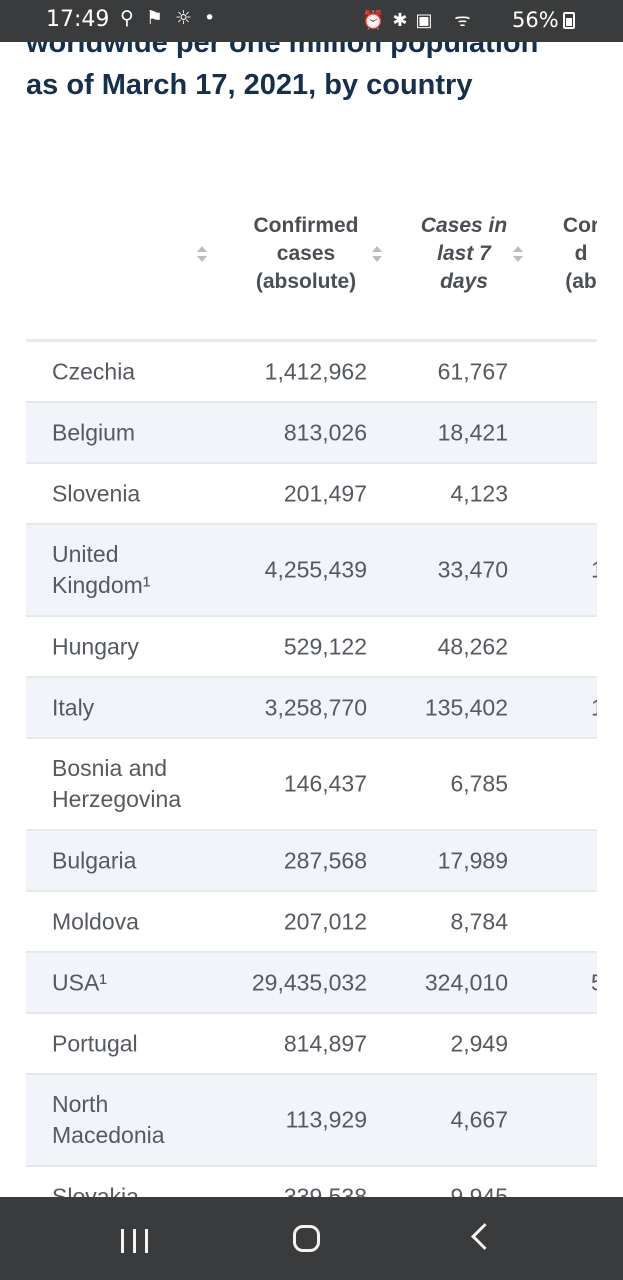 The height and width of the screenshot is (1280, 623). Describe the element at coordinates (325, 646) in the screenshot. I see `confirmed-cases-cell: 529,122` at that location.